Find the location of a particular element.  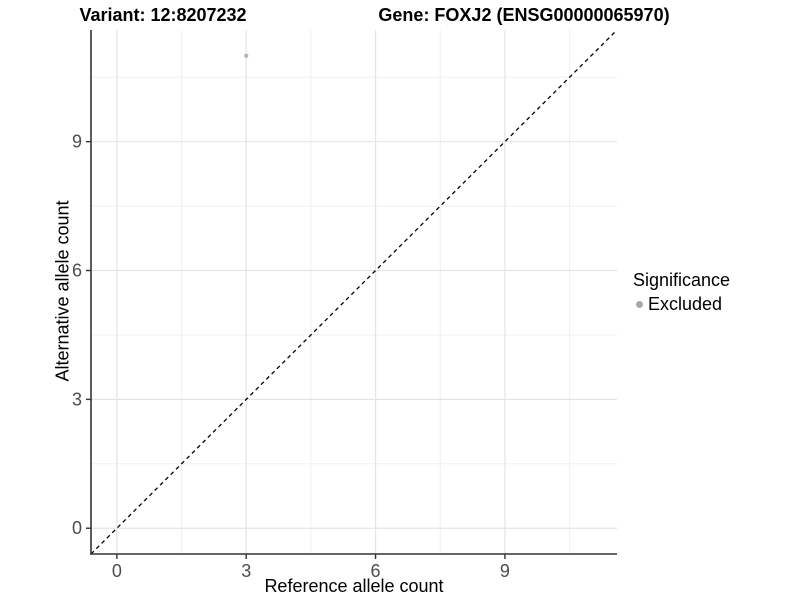

y-tick-label: 0 is located at coordinates (77, 528).